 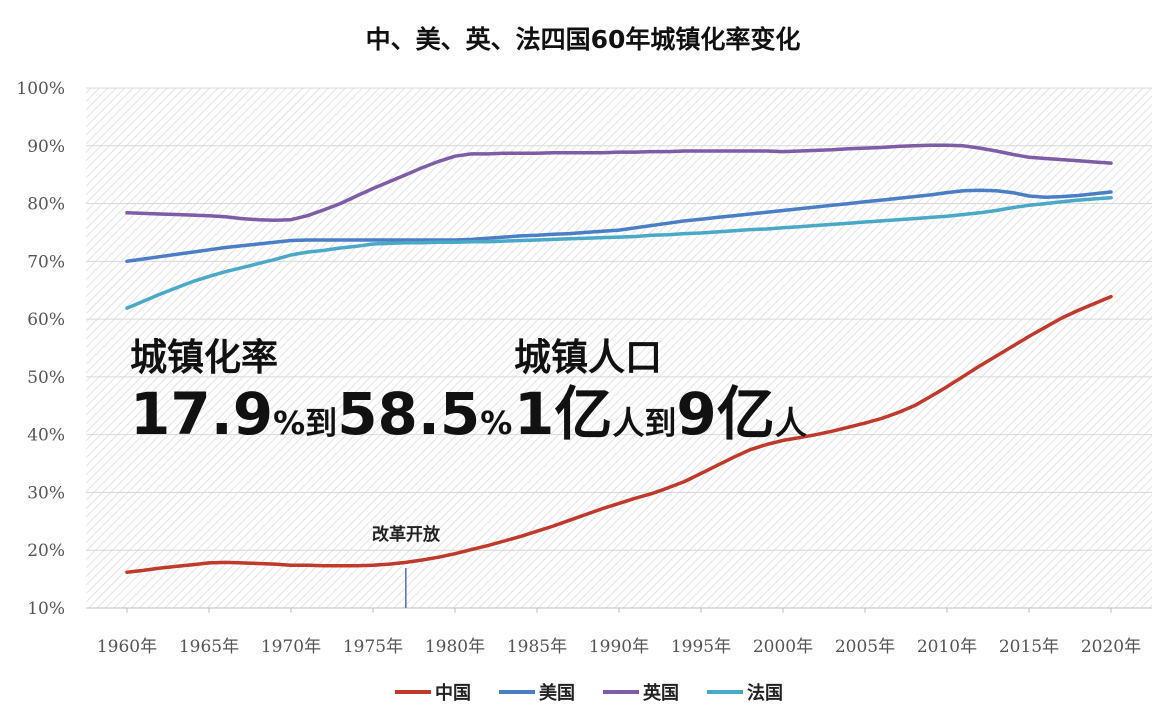 What do you see at coordinates (46, 262) in the screenshot?
I see `y-tick-label: 70%` at bounding box center [46, 262].